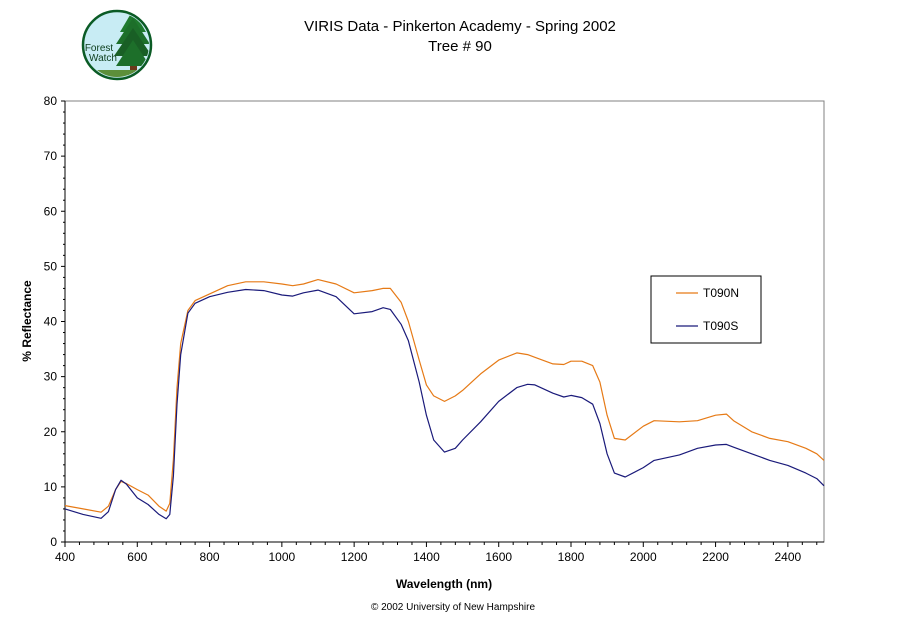 The height and width of the screenshot is (628, 911). What do you see at coordinates (103, 58) in the screenshot?
I see `logo-text-watch: Watch` at bounding box center [103, 58].